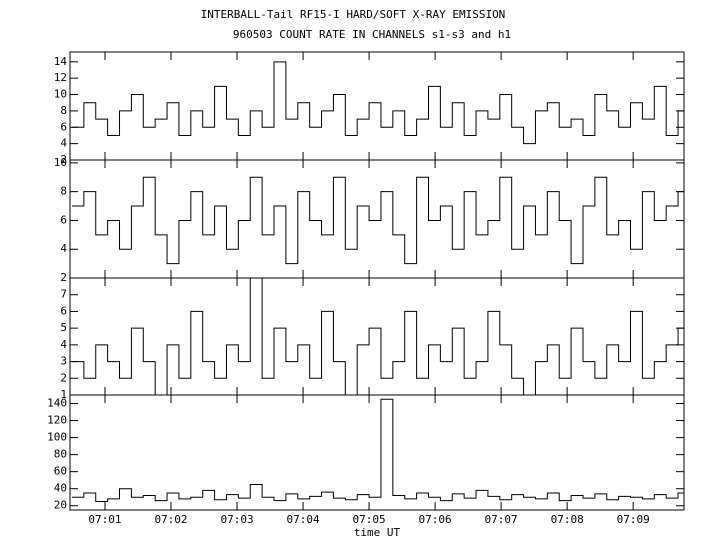 This screenshot has height=550, width=720. Describe the element at coordinates (302, 519) in the screenshot. I see `x-tick-label: 07:04` at that location.